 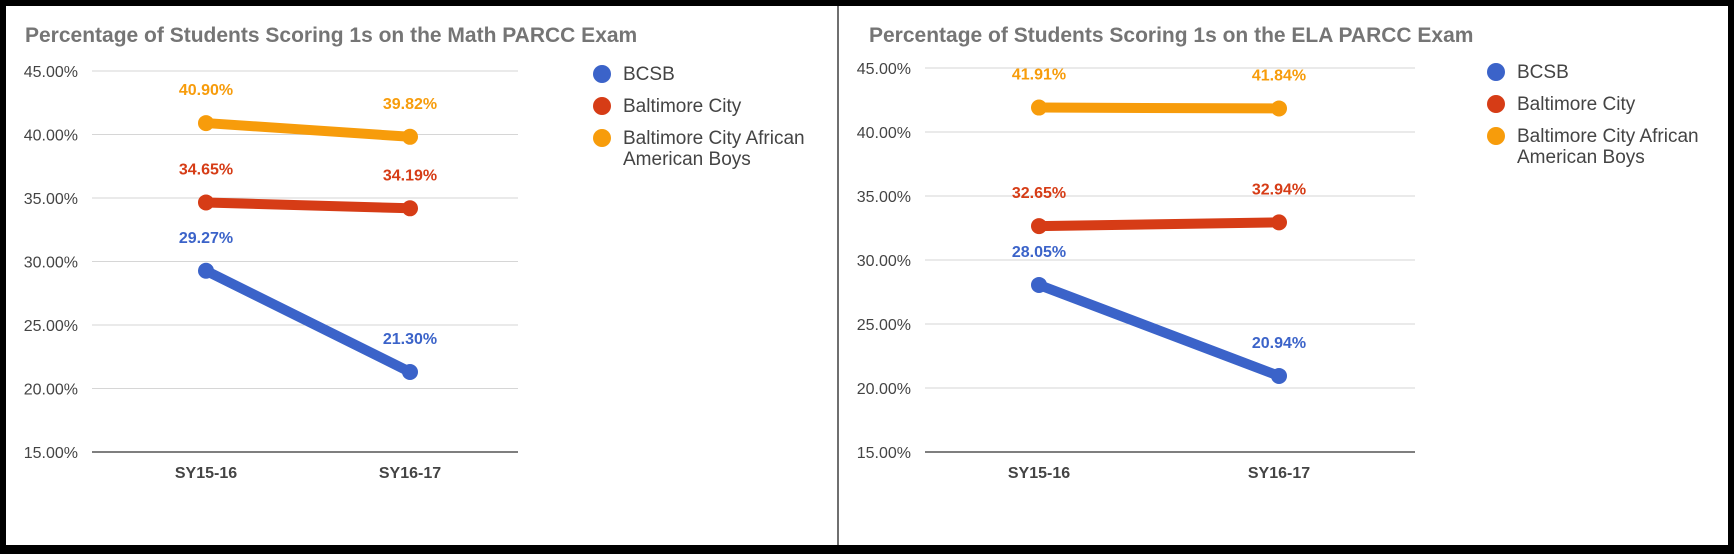 I want to click on math-data-label-bcsb: 29.27%, so click(x=206, y=238).